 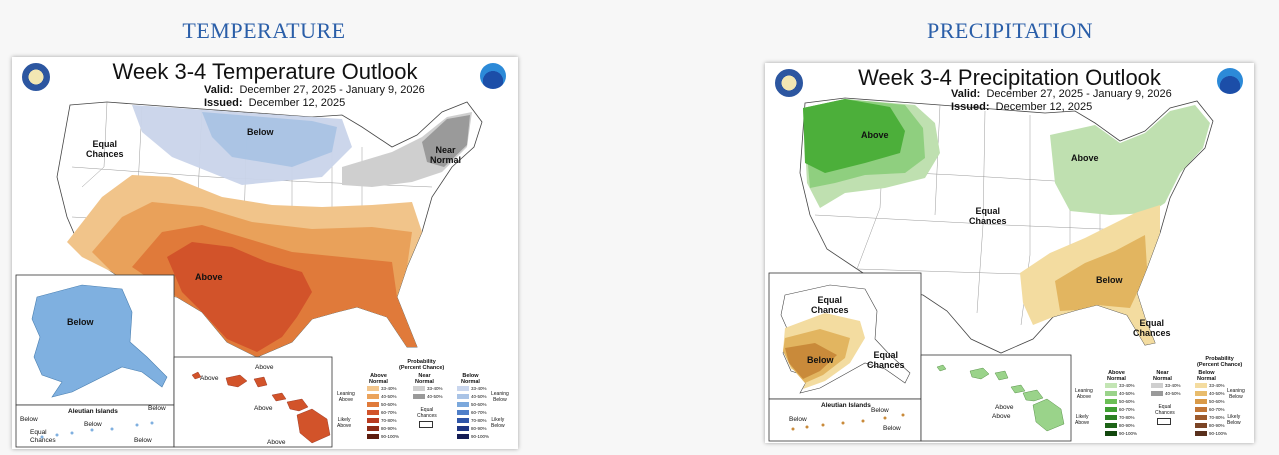 What do you see at coordinates (346, 397) in the screenshot?
I see `temp-legend-leaning-above: Leaning Above` at bounding box center [346, 397].